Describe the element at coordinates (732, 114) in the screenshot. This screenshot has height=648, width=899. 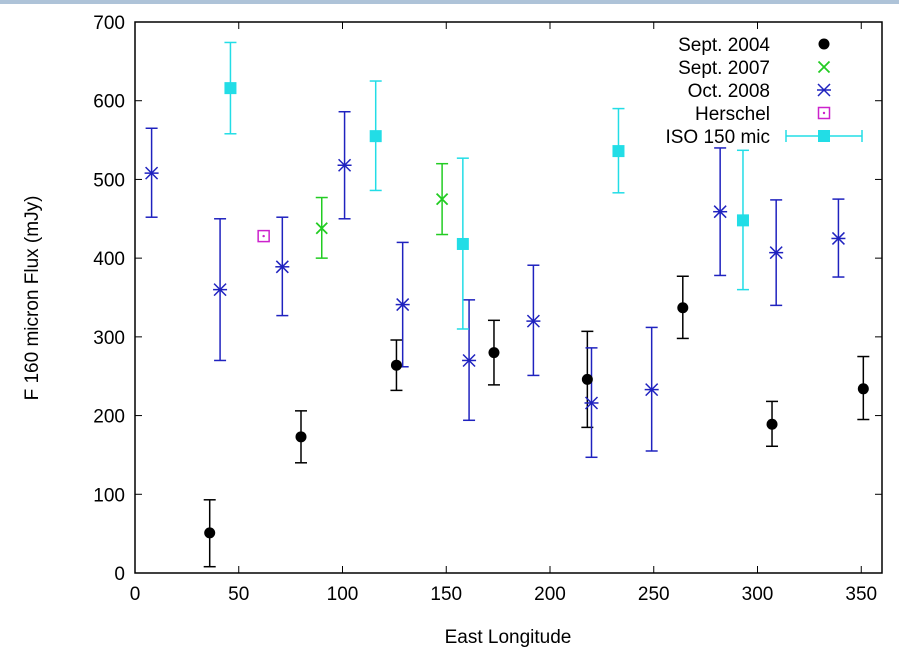
I see `legend-label-herschel: Herschel` at that location.